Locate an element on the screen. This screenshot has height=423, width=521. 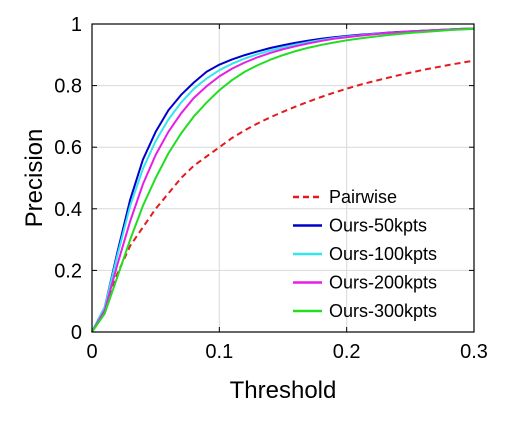
y-axis-title: Precision is located at coordinates (34, 178).